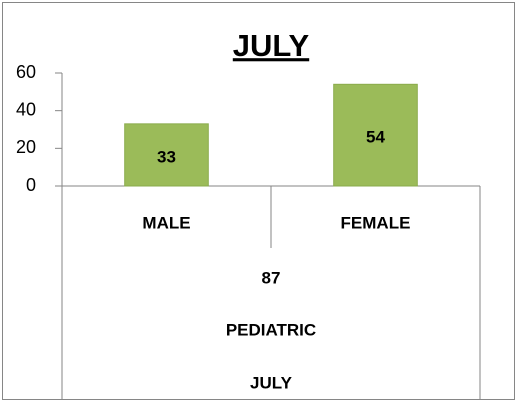 The height and width of the screenshot is (403, 518). I want to click on group-label: JULY, so click(271, 382).